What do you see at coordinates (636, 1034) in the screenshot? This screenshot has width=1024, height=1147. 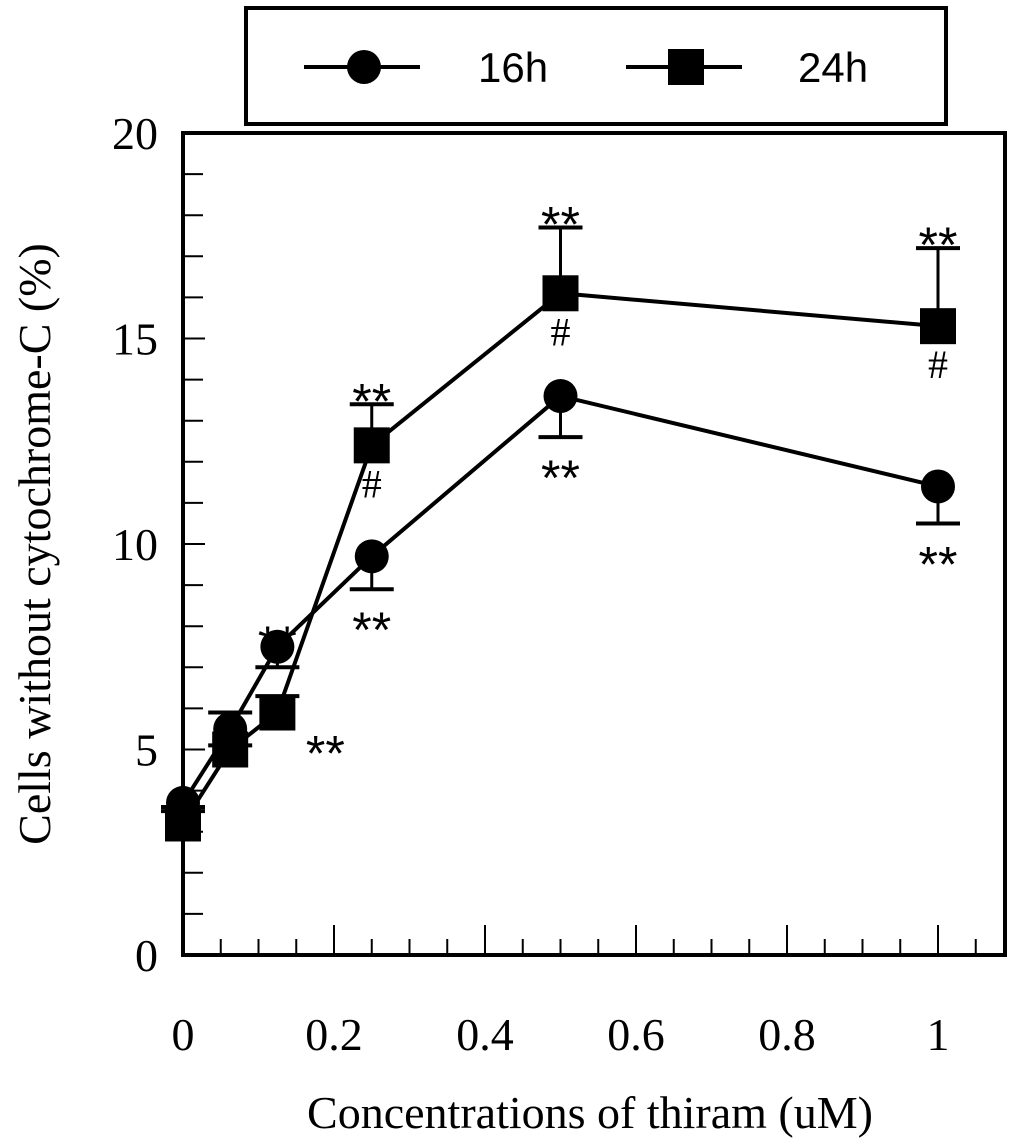 I see `x-tick-label: 0.6` at bounding box center [636, 1034].